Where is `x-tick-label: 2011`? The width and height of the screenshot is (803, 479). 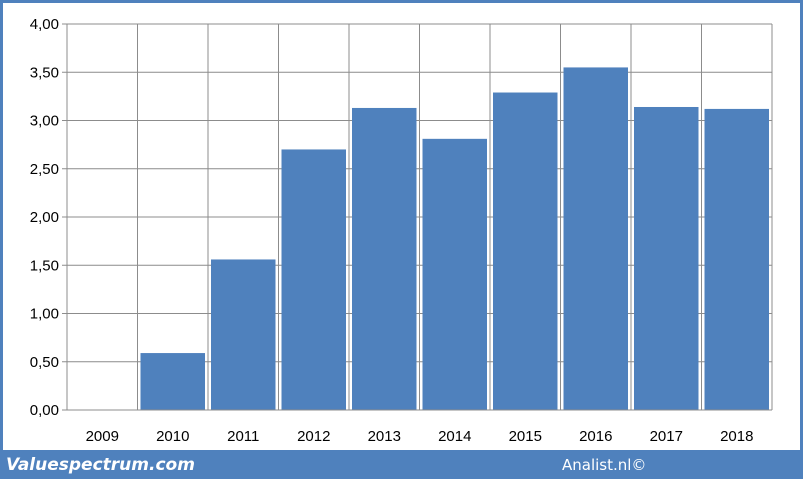
x-tick-label: 2011 is located at coordinates (243, 436).